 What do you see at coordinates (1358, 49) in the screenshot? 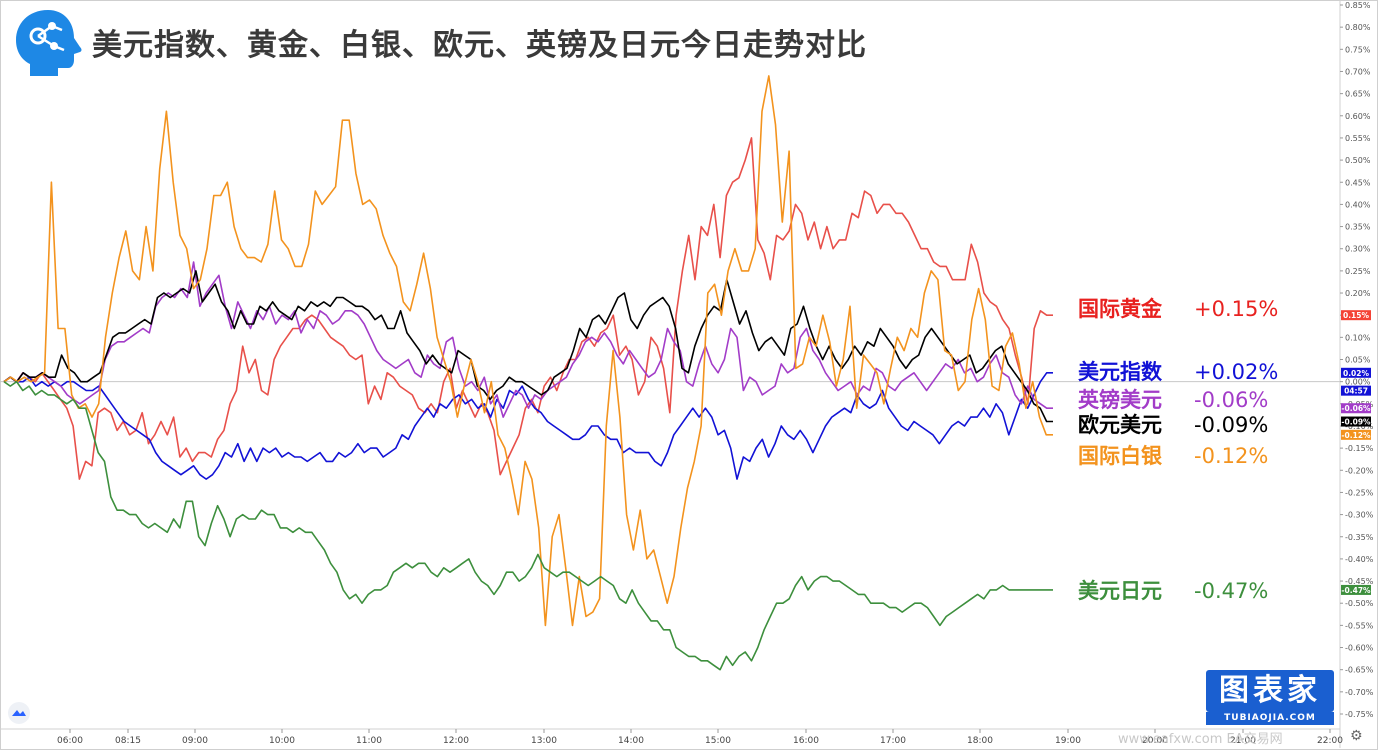
I see `y-tick-label: 0.75%` at bounding box center [1358, 49].